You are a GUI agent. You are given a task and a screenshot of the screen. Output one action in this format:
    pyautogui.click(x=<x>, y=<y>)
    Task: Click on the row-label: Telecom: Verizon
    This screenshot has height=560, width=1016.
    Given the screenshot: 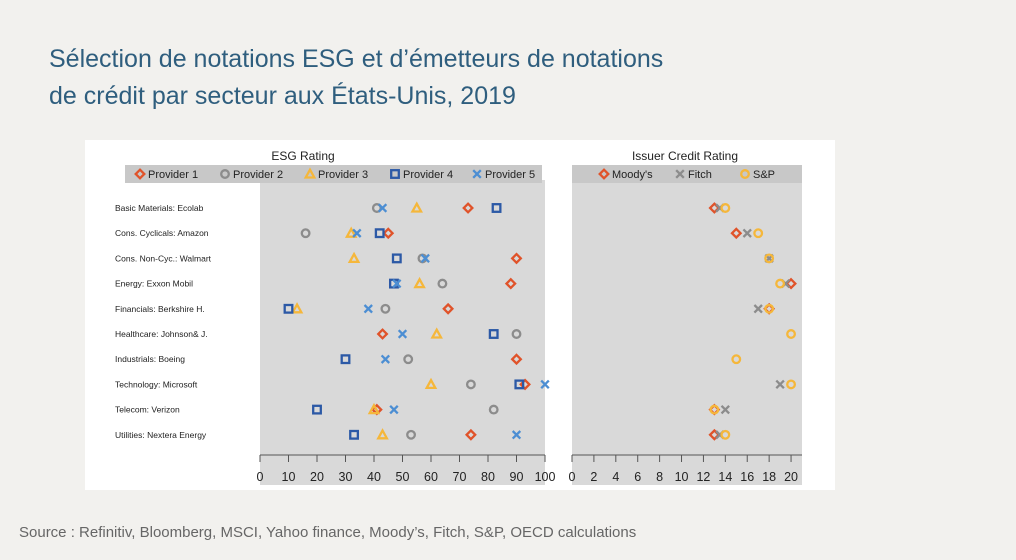 What is the action you would take?
    pyautogui.click(x=147, y=410)
    